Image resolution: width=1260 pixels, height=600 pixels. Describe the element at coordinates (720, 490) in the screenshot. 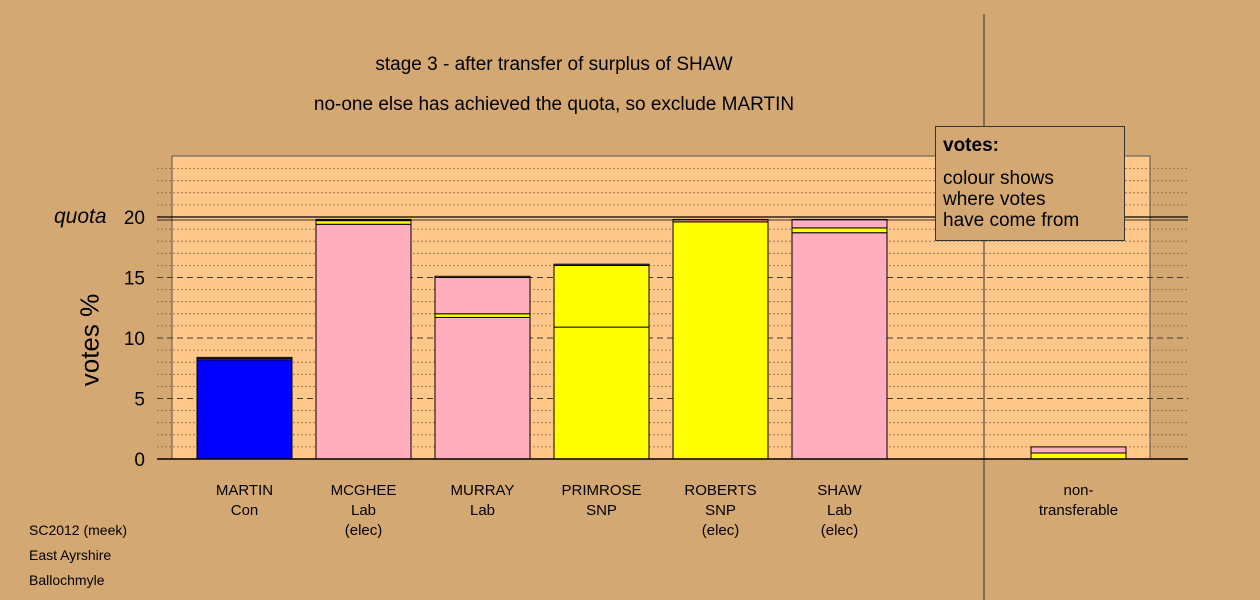

I see `candidate-name: ROBERTS` at that location.